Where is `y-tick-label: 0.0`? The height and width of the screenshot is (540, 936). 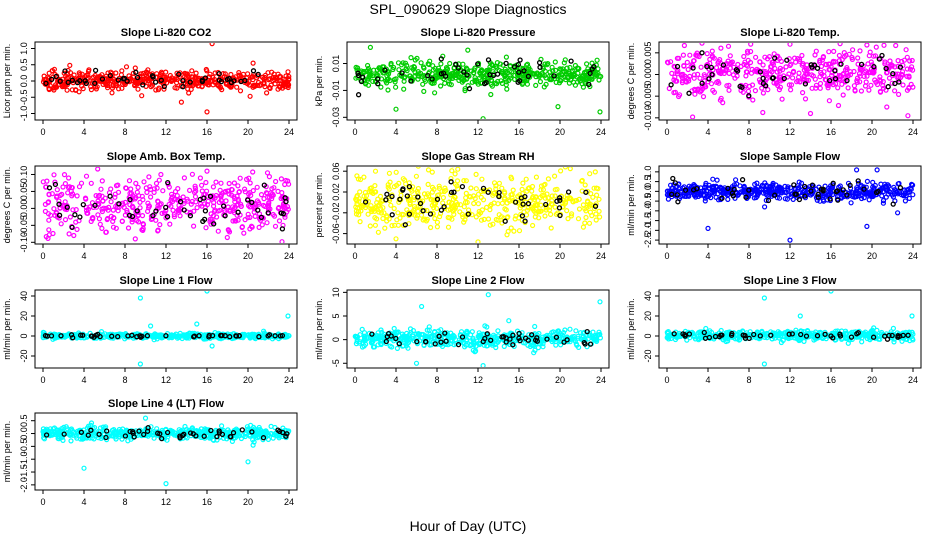
y-tick-label: 0.0 is located at coordinates (24, 81).